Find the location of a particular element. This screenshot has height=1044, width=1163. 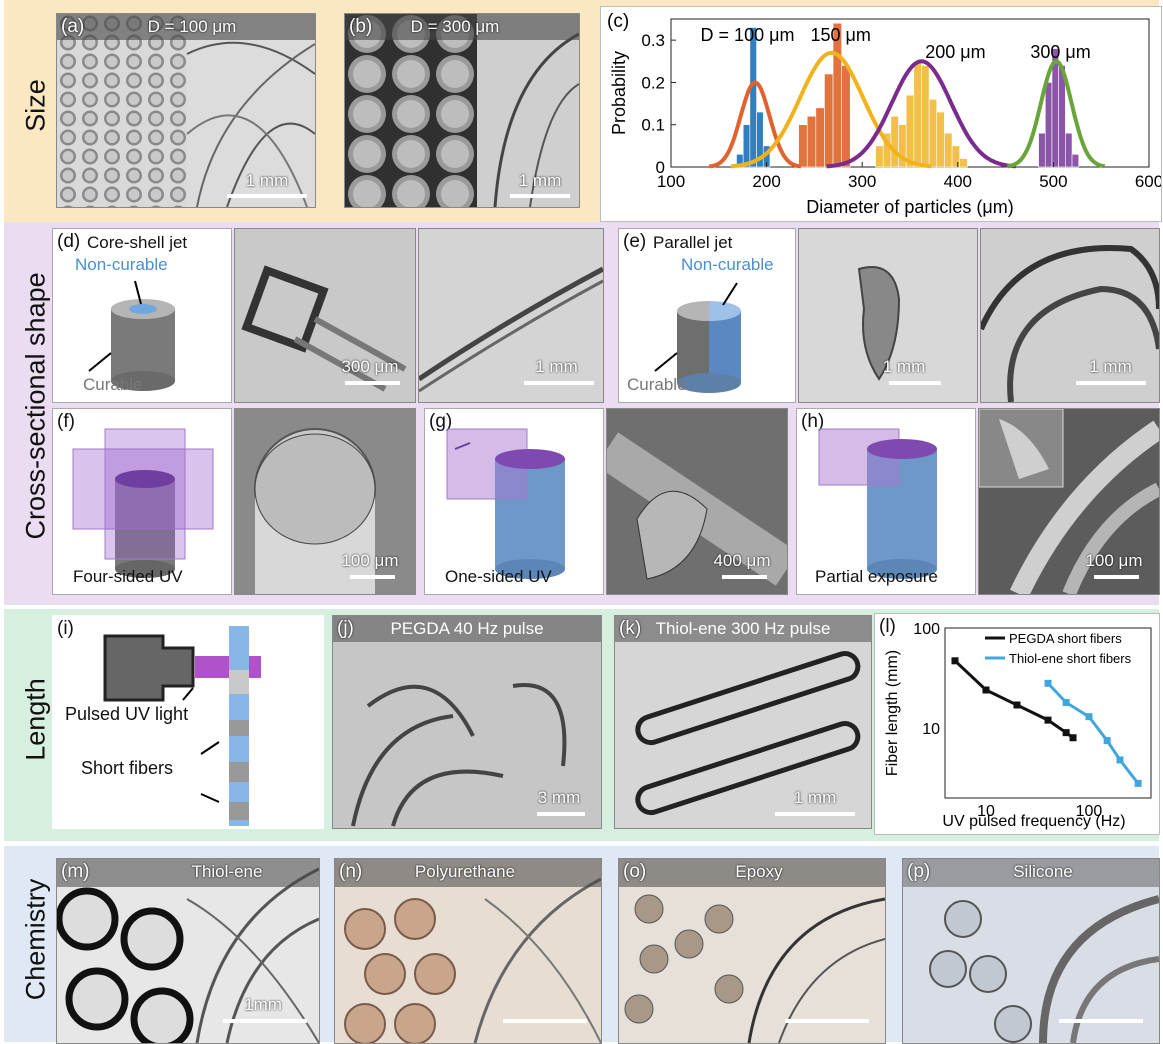

panel-d-title: Core-shell jet is located at coordinates (137, 242).